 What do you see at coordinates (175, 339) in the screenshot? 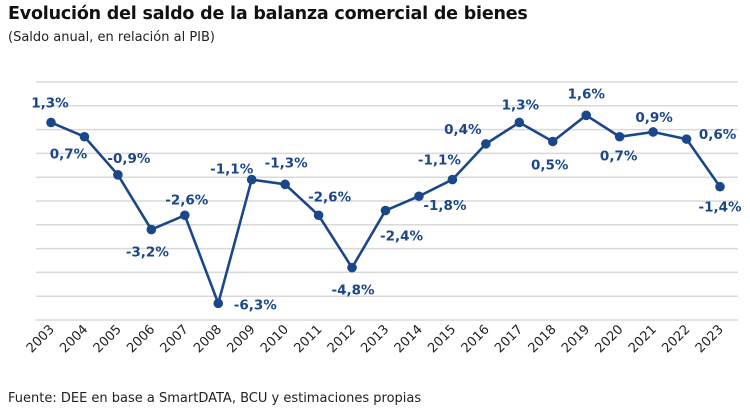
I see `x-tick-label: 2007` at bounding box center [175, 339].